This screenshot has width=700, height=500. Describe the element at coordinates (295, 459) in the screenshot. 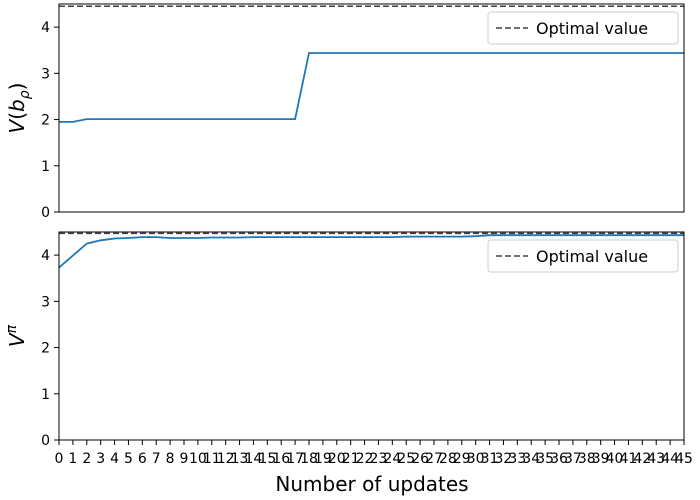

I see `x-tick-label: 17` at that location.